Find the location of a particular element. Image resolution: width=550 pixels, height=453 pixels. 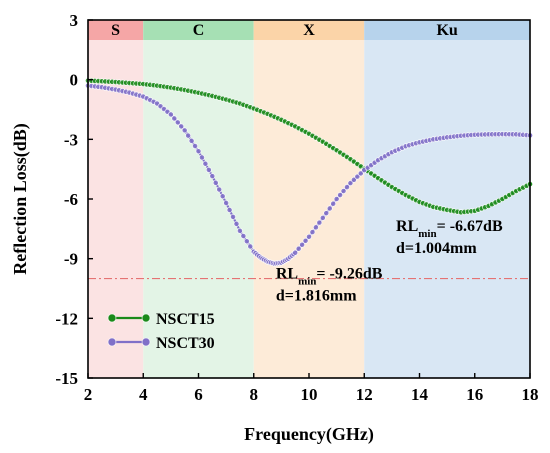

band-ku-header is located at coordinates (447, 30).